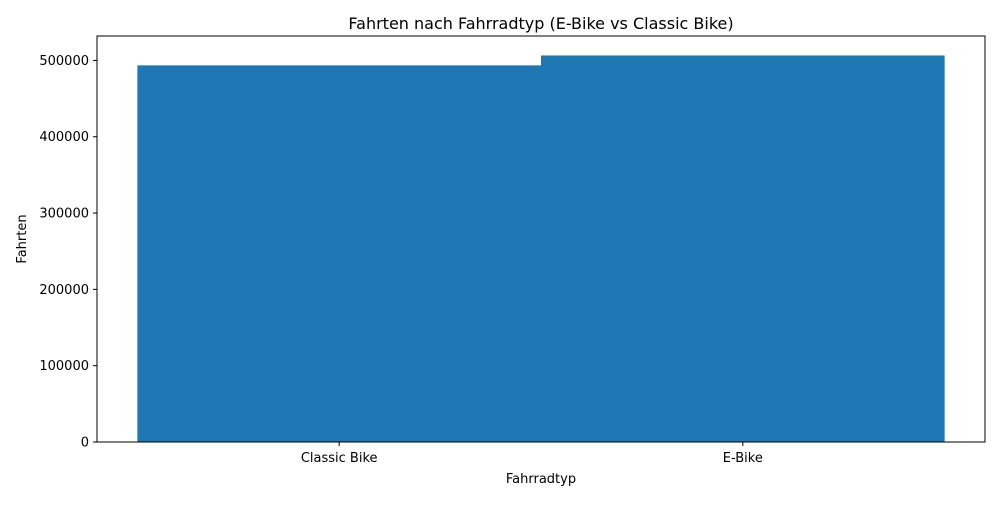  Describe the element at coordinates (64, 366) in the screenshot. I see `y-tick-label: 100000` at that location.